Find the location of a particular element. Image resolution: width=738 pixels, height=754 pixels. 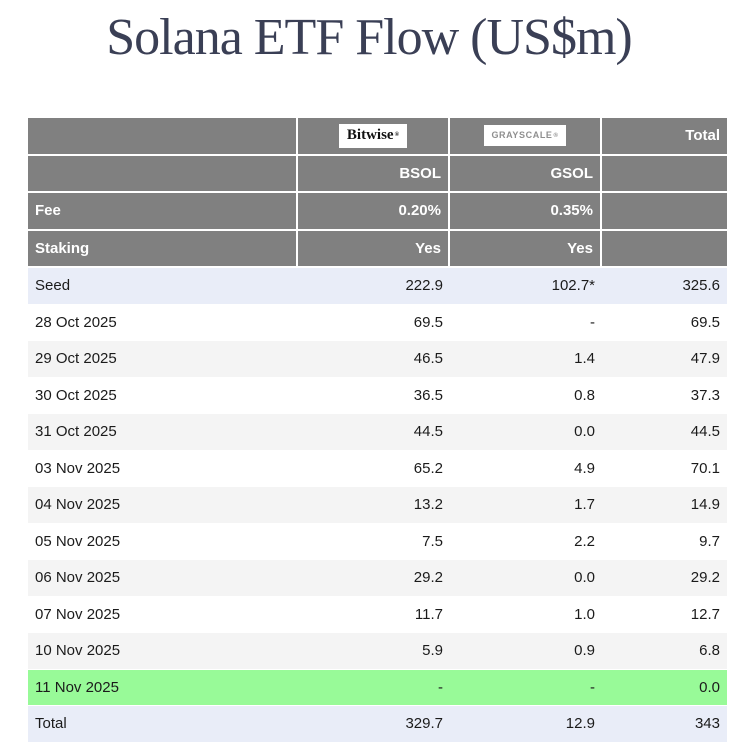

row-gsol-value: 1.0 is located at coordinates (584, 614).